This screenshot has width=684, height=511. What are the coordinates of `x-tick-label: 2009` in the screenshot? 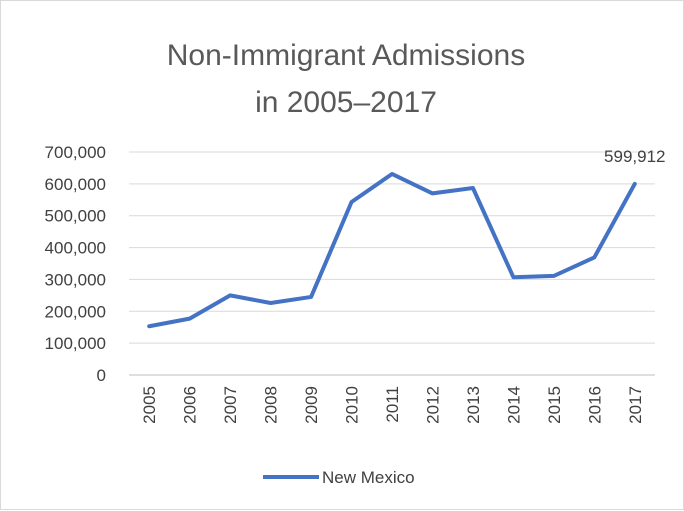 It's located at (311, 405).